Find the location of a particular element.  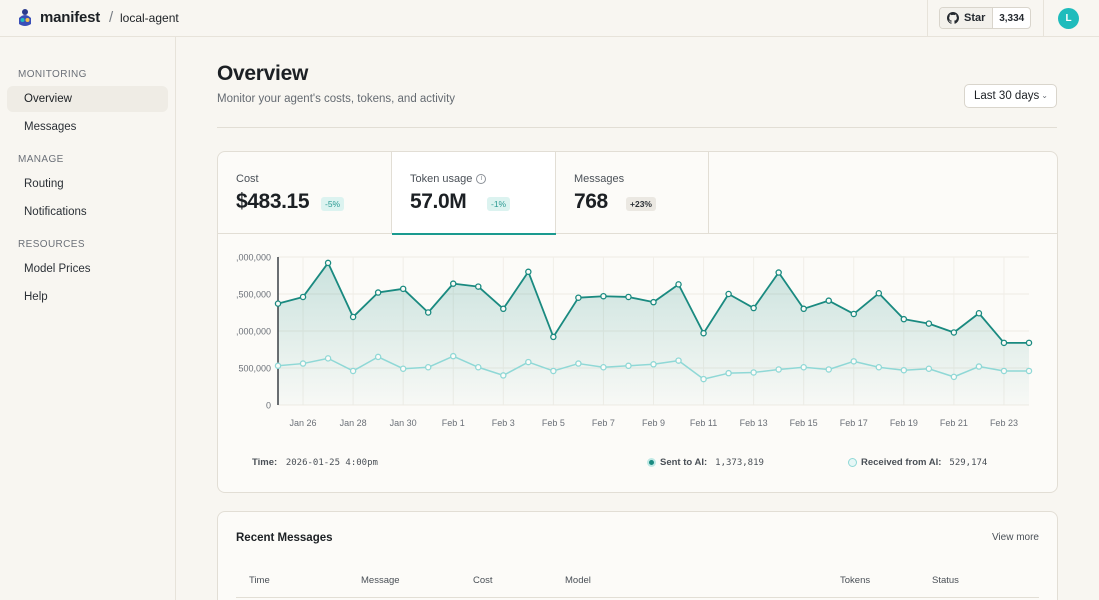

column-header-time: Time is located at coordinates (259, 580).